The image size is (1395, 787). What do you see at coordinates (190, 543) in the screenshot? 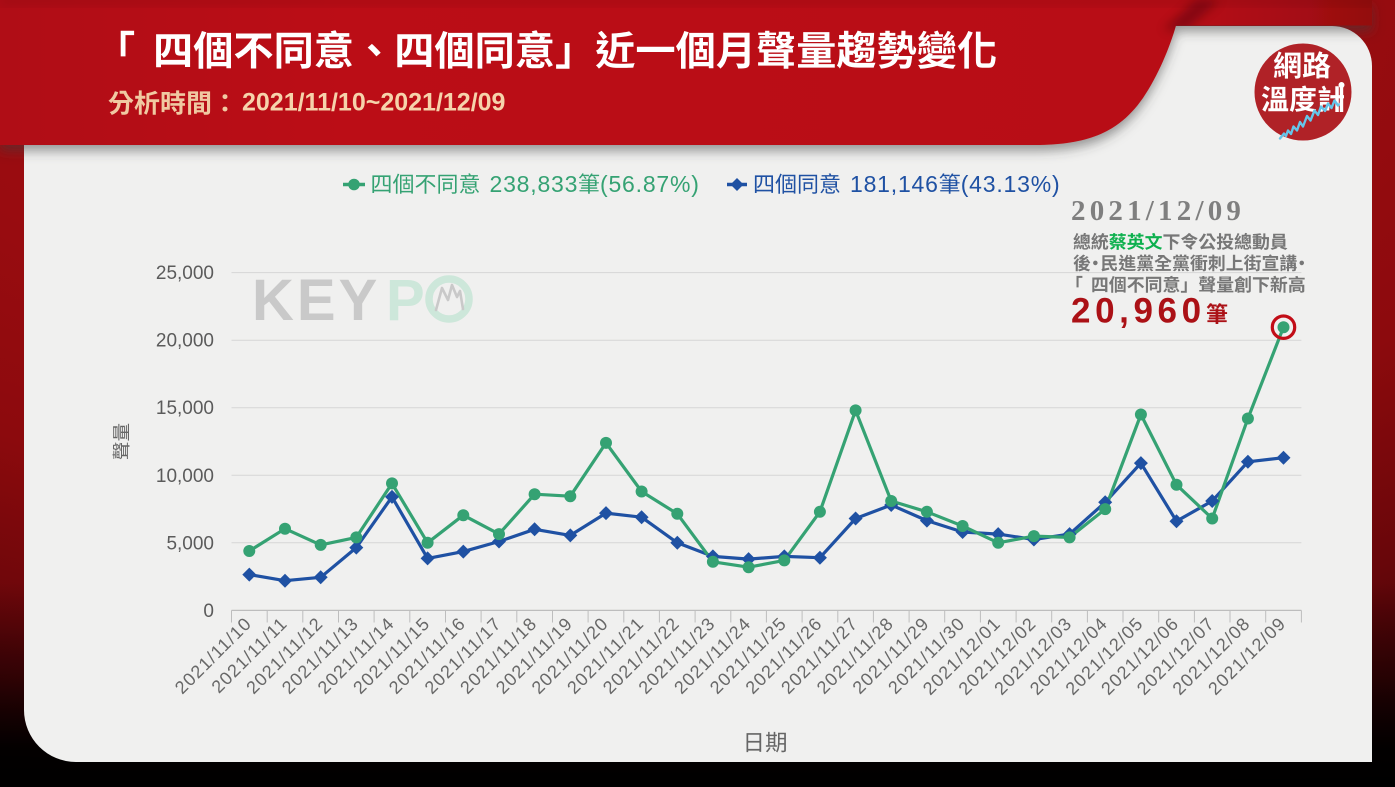
I see `svg-text: 5,000` at bounding box center [190, 543].